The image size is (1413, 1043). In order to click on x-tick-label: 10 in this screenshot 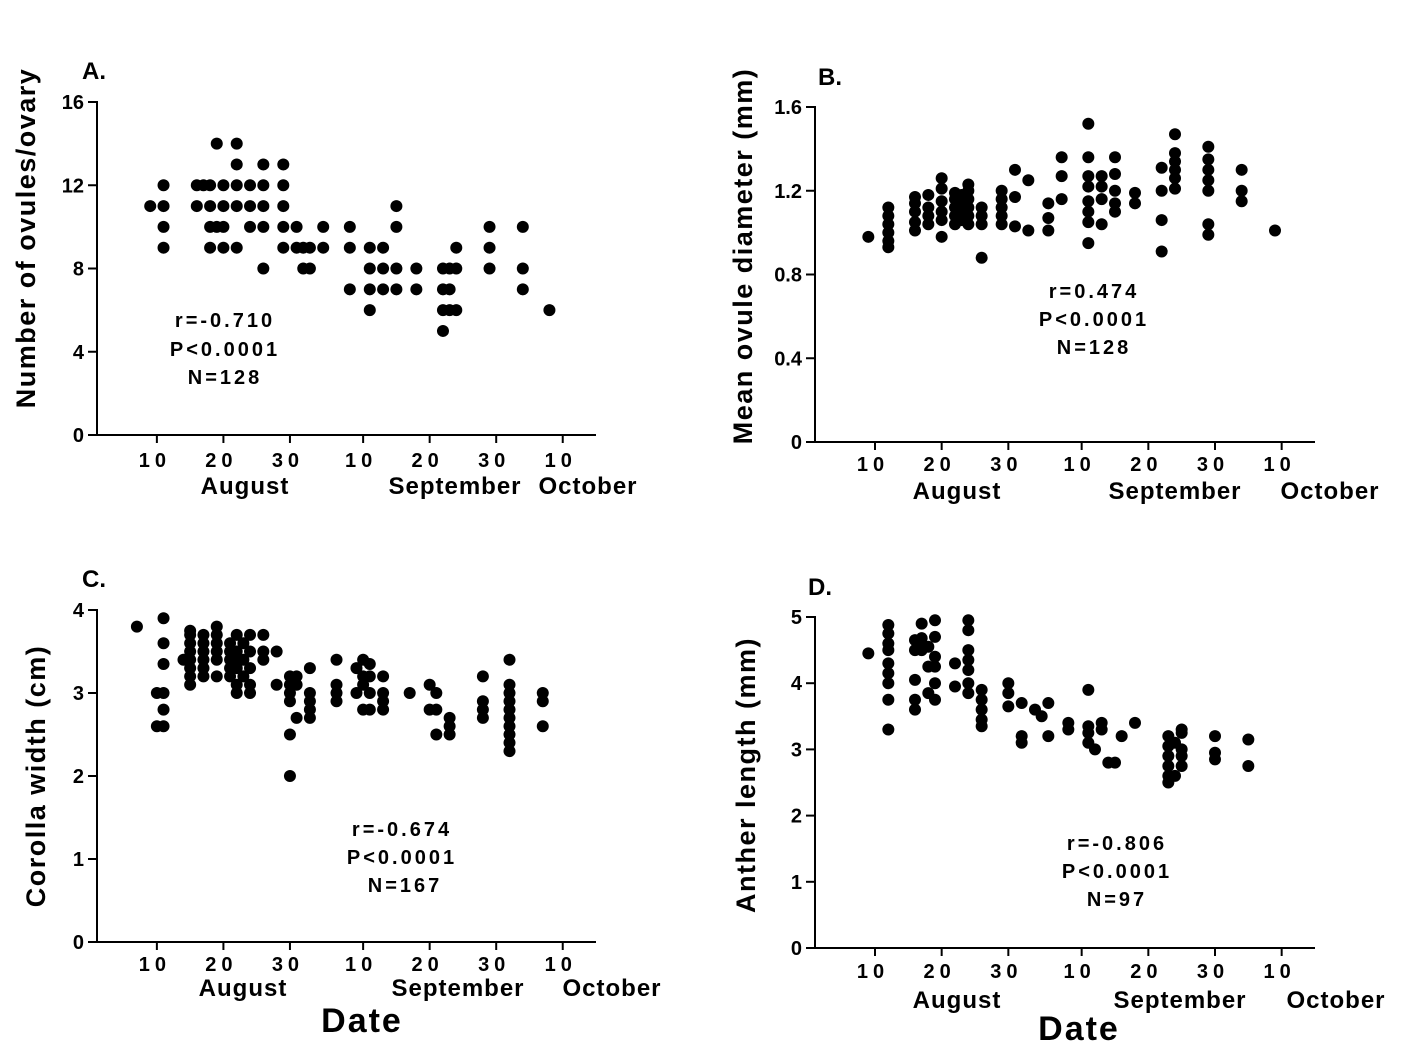, I will do `click(873, 465)`.